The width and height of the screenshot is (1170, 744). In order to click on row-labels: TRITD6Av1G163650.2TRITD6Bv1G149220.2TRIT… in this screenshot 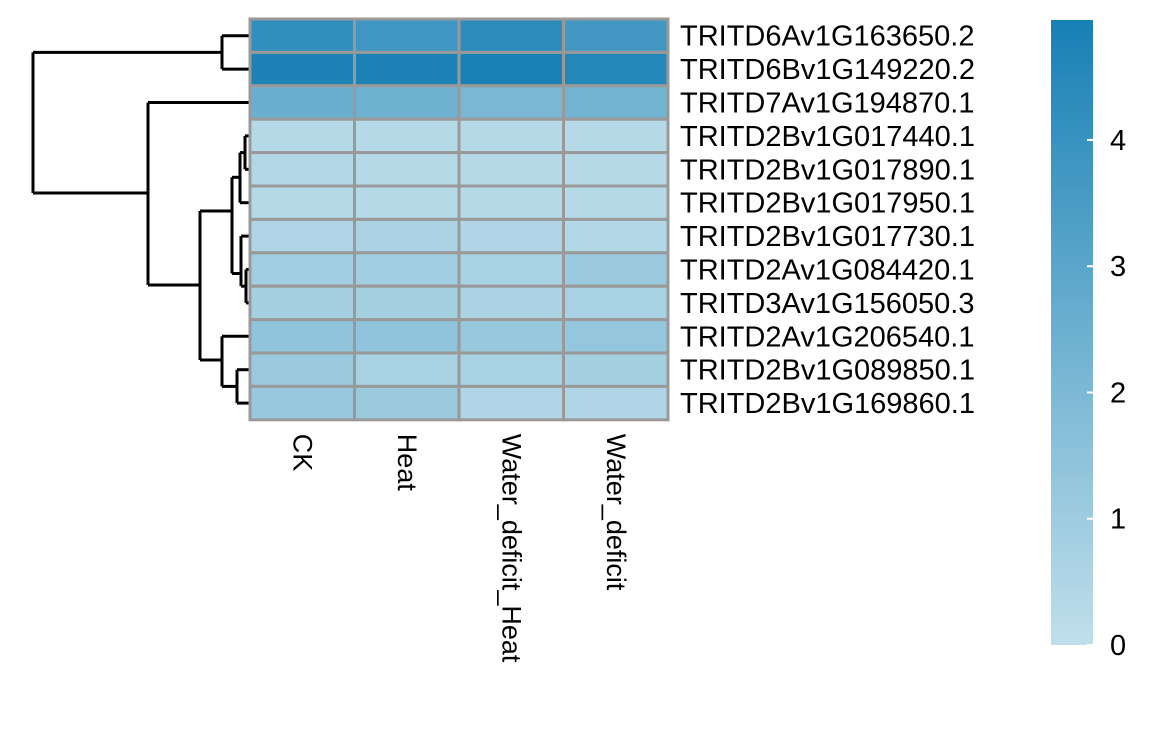, I will do `click(827, 220)`.